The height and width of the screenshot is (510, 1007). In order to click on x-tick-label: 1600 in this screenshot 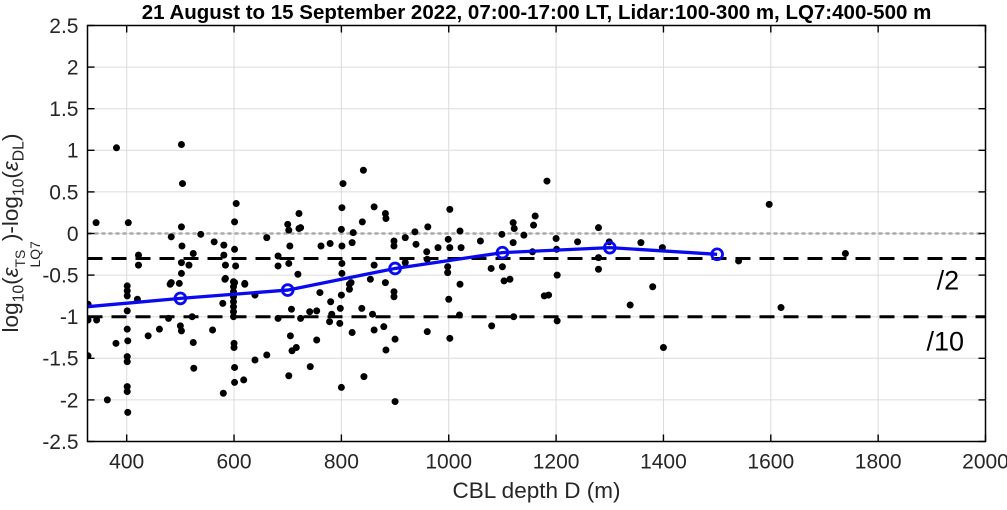, I will do `click(770, 462)`.